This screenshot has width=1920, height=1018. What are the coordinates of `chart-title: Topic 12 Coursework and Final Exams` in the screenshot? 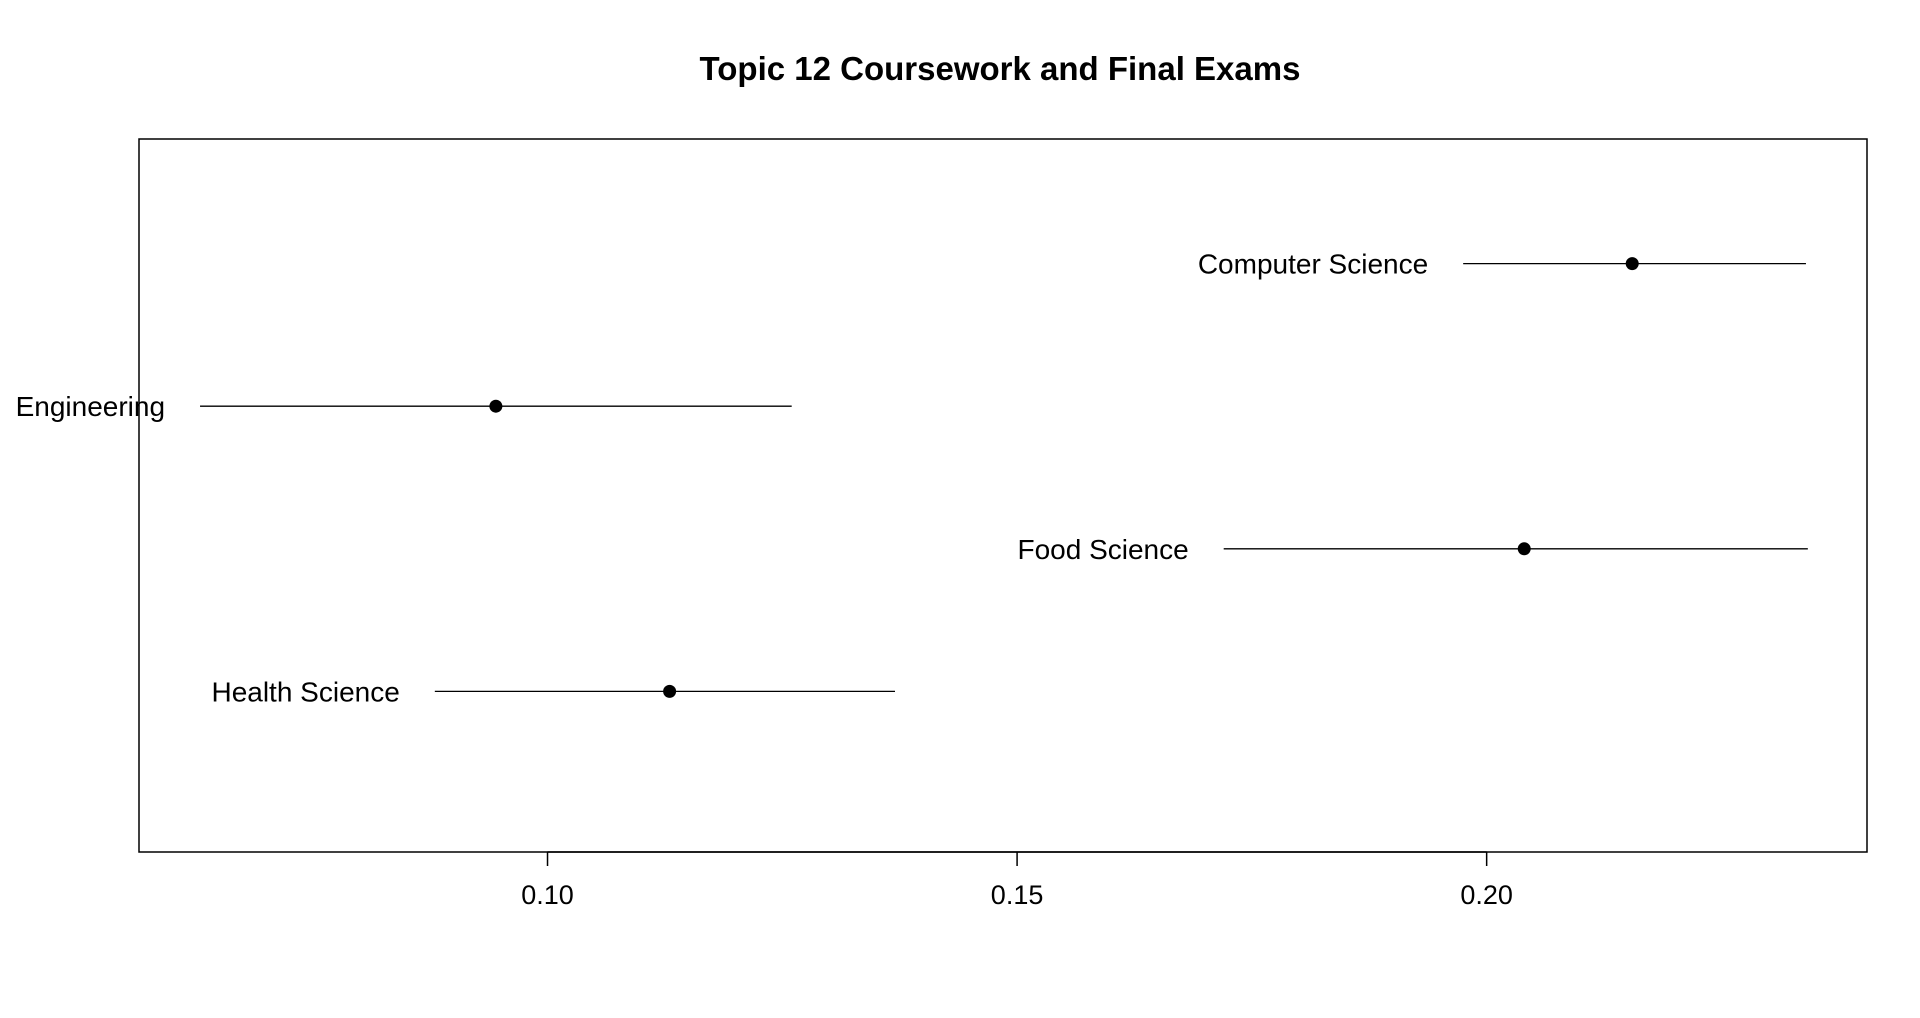 It's located at (1000, 68).